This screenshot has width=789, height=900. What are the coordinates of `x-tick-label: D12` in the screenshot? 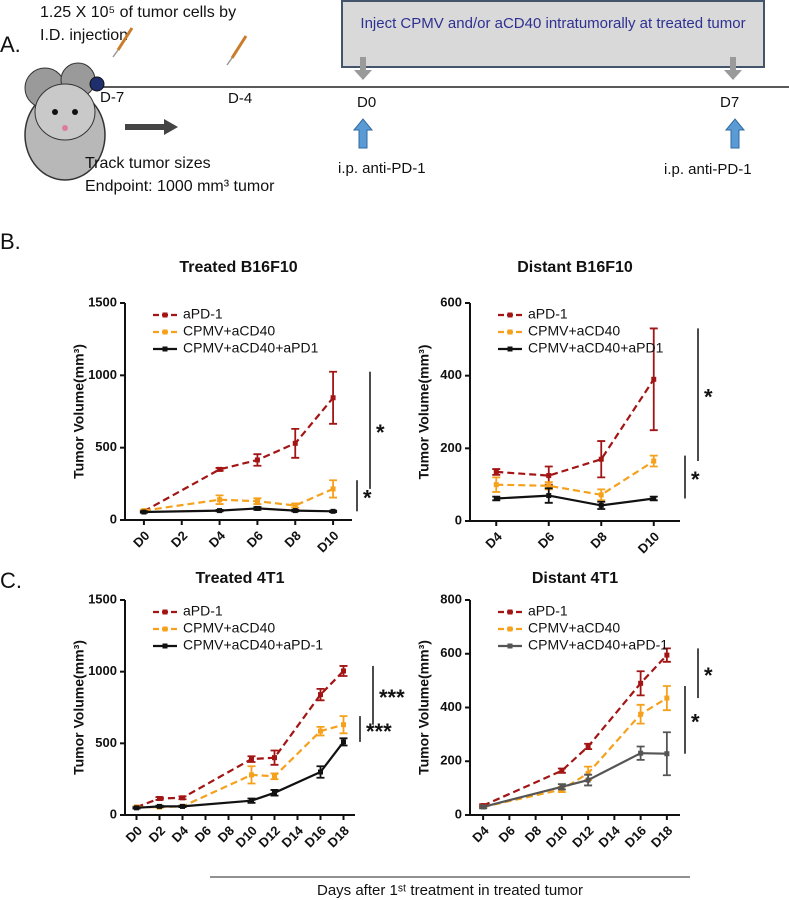 It's located at (269, 836).